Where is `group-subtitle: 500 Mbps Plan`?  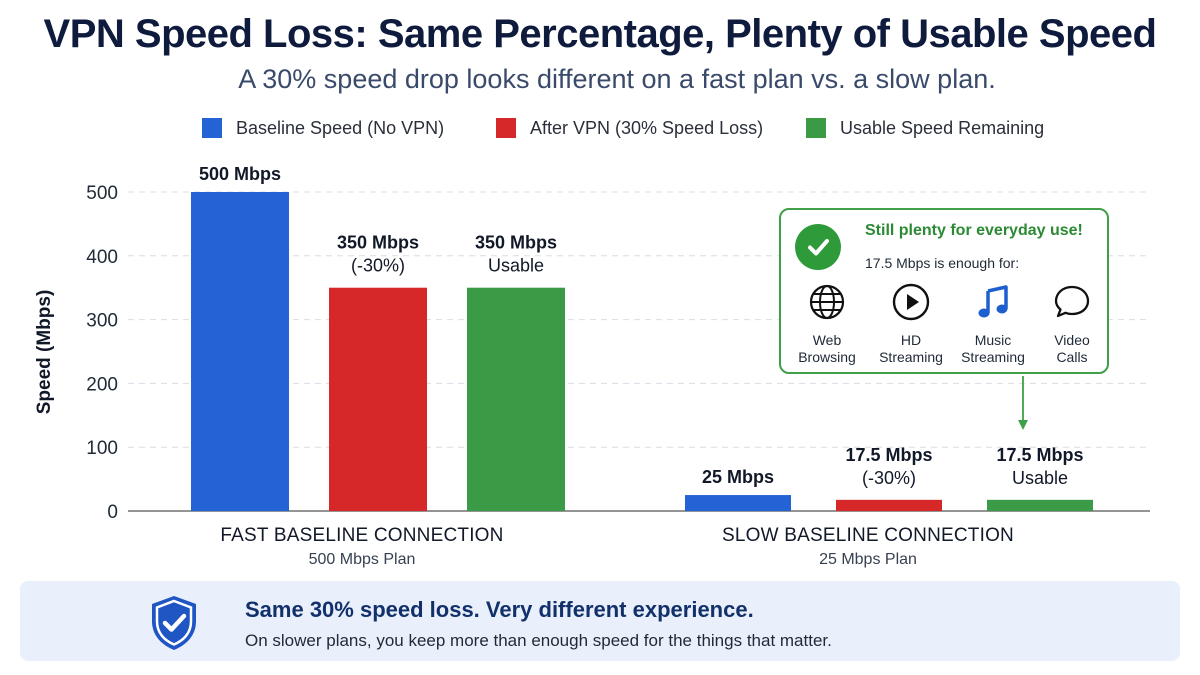 group-subtitle: 500 Mbps Plan is located at coordinates (362, 559).